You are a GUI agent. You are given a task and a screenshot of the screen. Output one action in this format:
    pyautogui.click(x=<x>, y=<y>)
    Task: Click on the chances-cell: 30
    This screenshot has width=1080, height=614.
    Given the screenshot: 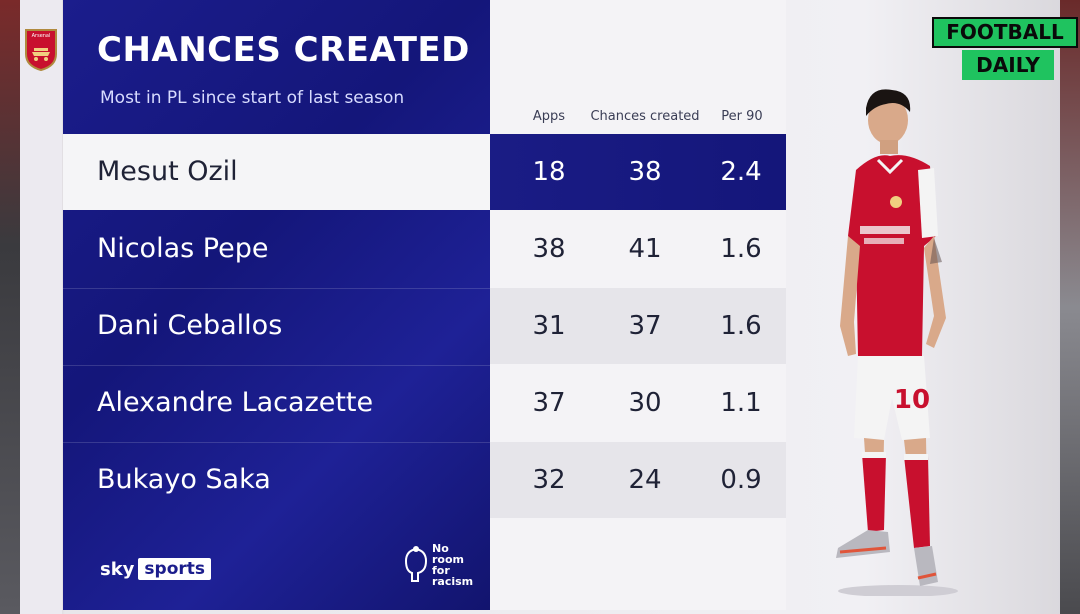 What is the action you would take?
    pyautogui.click(x=645, y=403)
    